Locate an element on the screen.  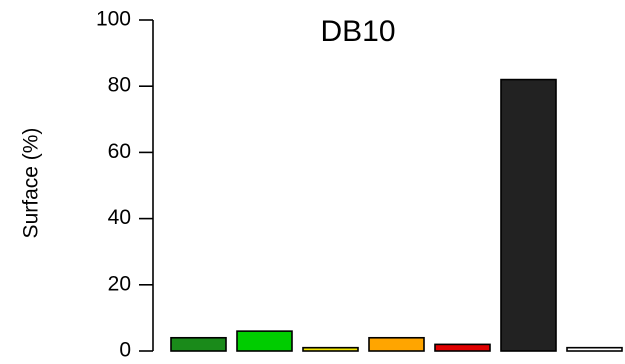
y-axis-label: Surface (%) is located at coordinates (31, 183).